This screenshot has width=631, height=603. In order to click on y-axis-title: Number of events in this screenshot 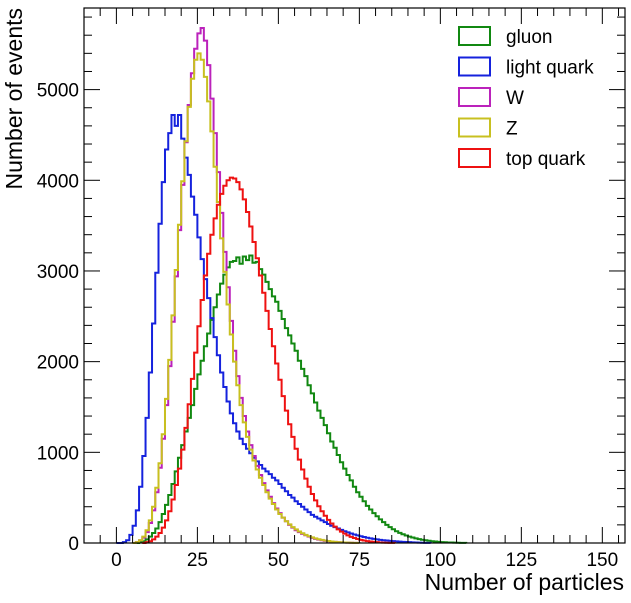, I will do `click(14, 99)`.